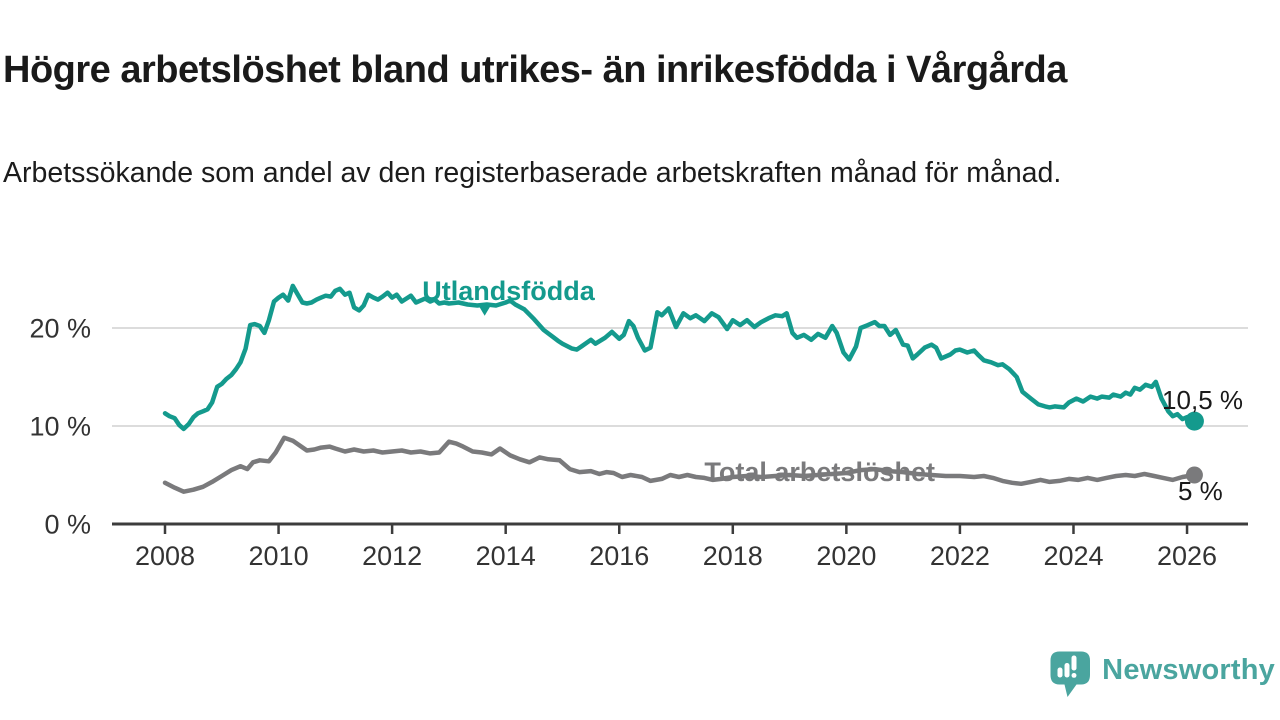  What do you see at coordinates (846, 556) in the screenshot?
I see `x-axis-tick-label: 2020` at bounding box center [846, 556].